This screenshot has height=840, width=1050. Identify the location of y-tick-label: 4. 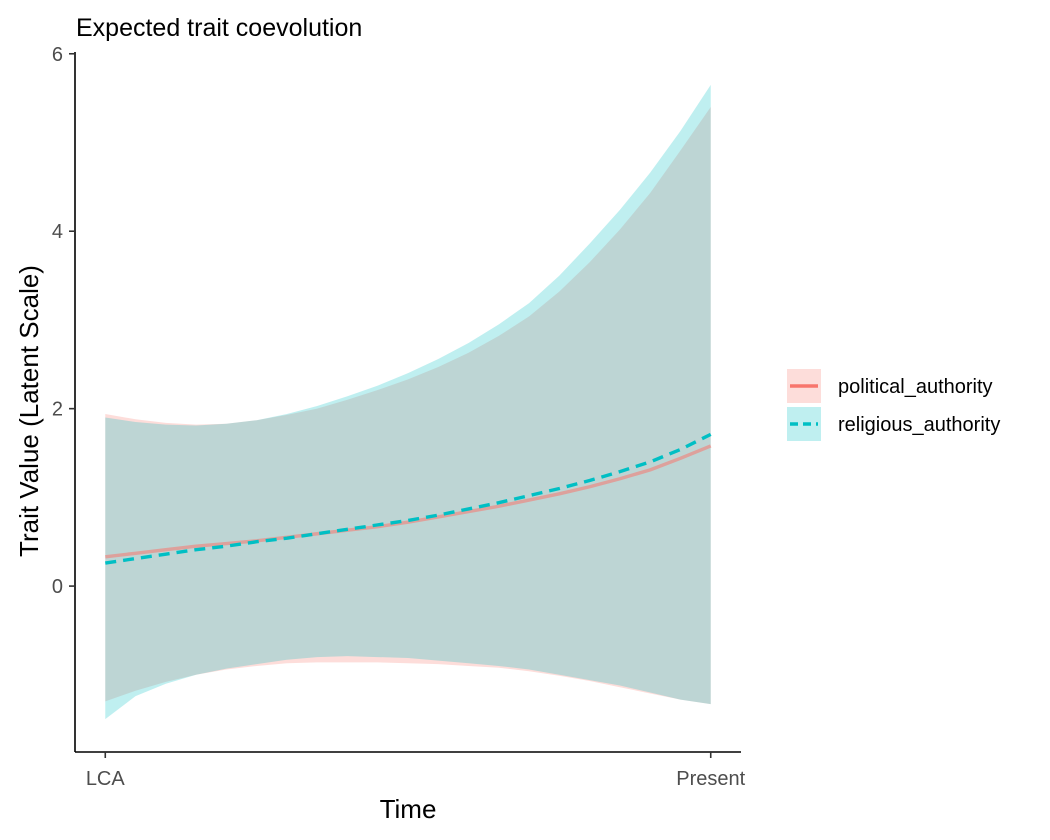
(57, 232).